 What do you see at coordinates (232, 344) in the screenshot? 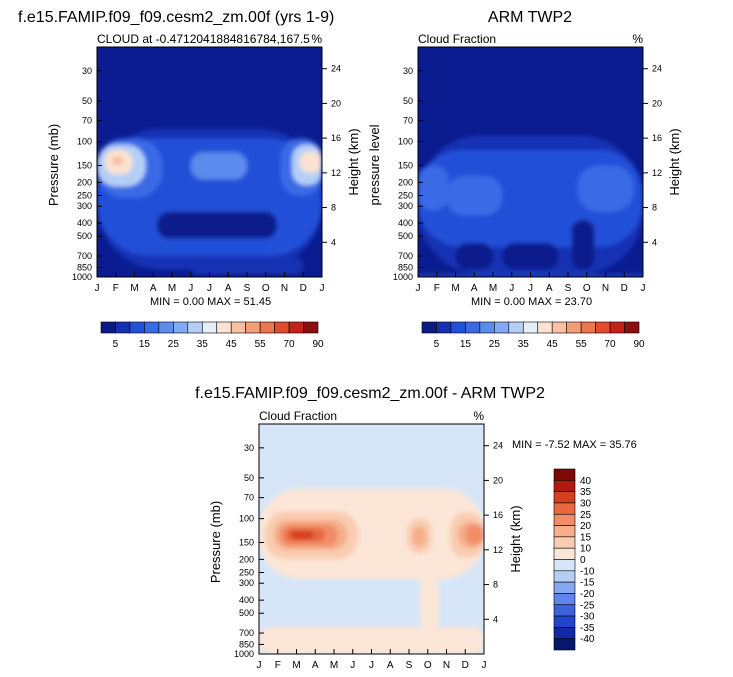
I see `colorbar-label: 45` at bounding box center [232, 344].